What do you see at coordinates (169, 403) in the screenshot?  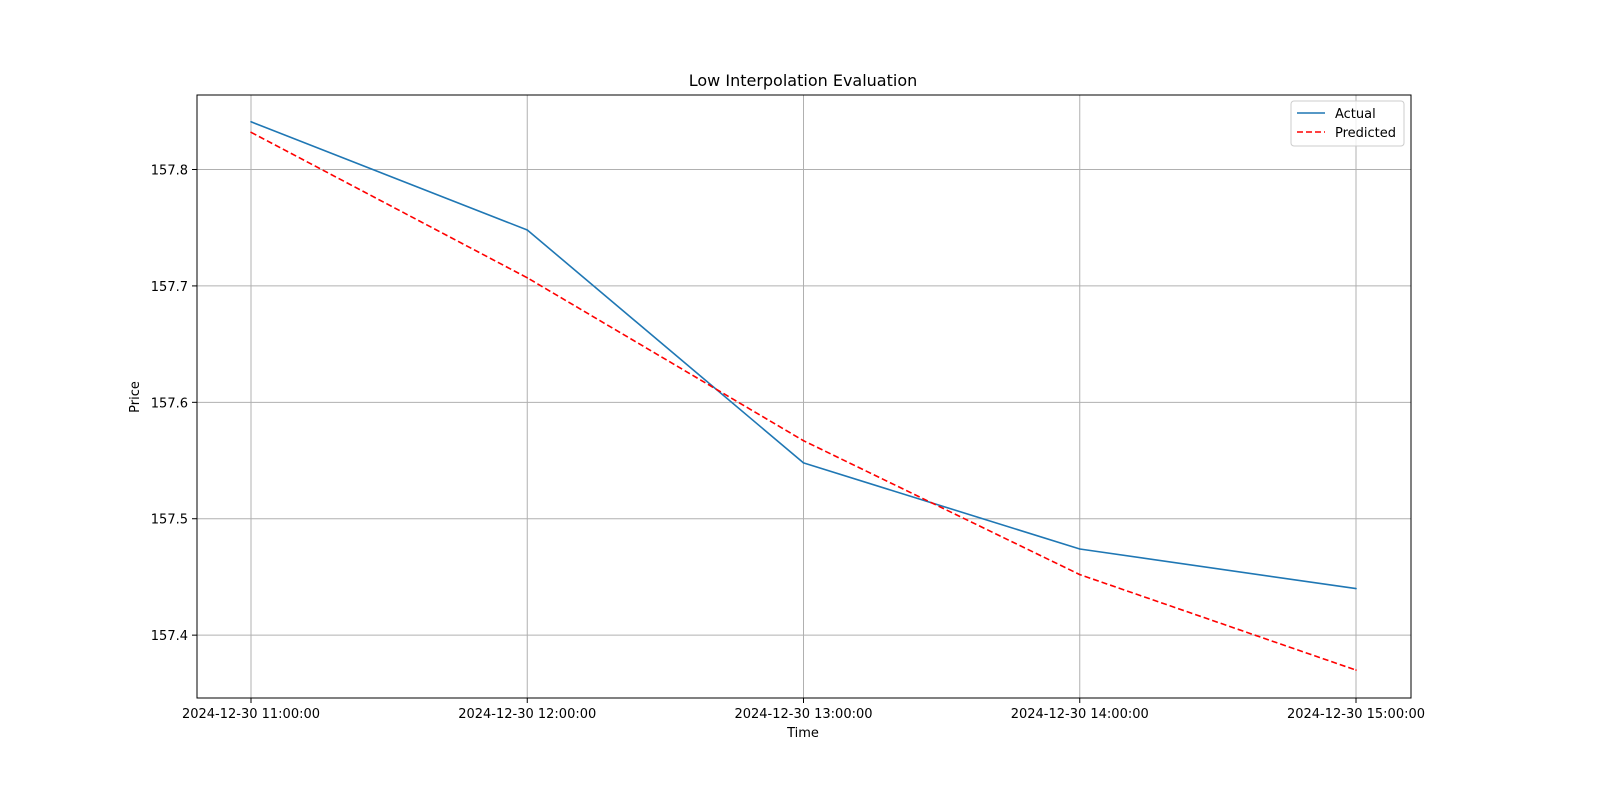 I see `y-tick-label: 157.6` at bounding box center [169, 403].